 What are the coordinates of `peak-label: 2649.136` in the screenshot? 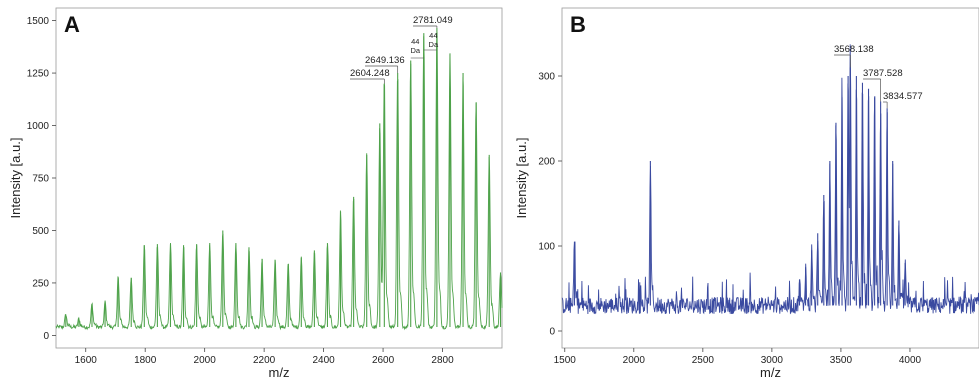 It's located at (385, 60).